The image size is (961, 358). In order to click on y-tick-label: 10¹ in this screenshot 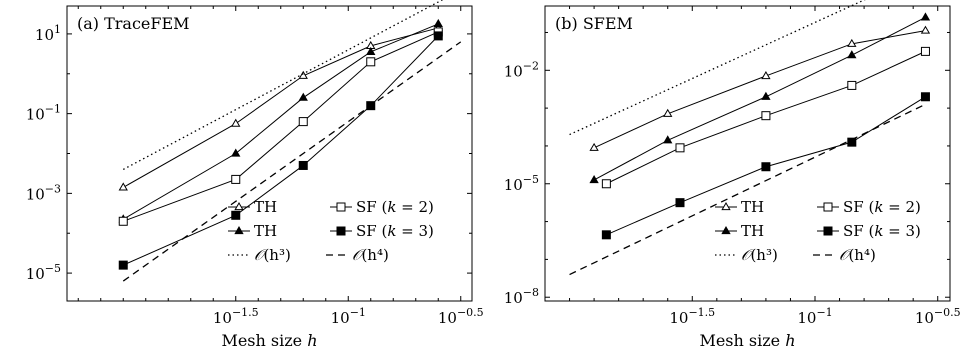, I will do `click(48, 33)`.